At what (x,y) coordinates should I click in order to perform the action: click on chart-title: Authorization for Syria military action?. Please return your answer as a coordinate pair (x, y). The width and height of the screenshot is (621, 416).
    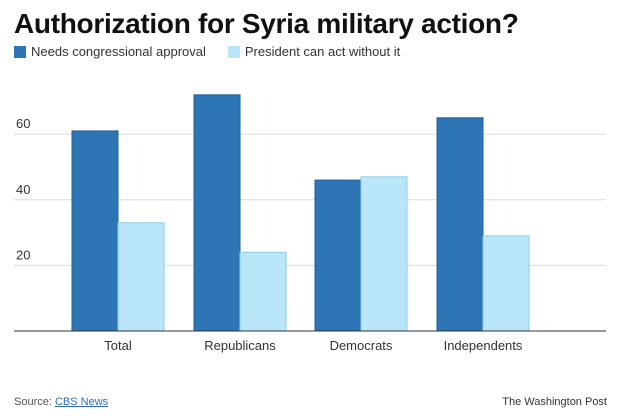
    Looking at the image, I should click on (266, 23).